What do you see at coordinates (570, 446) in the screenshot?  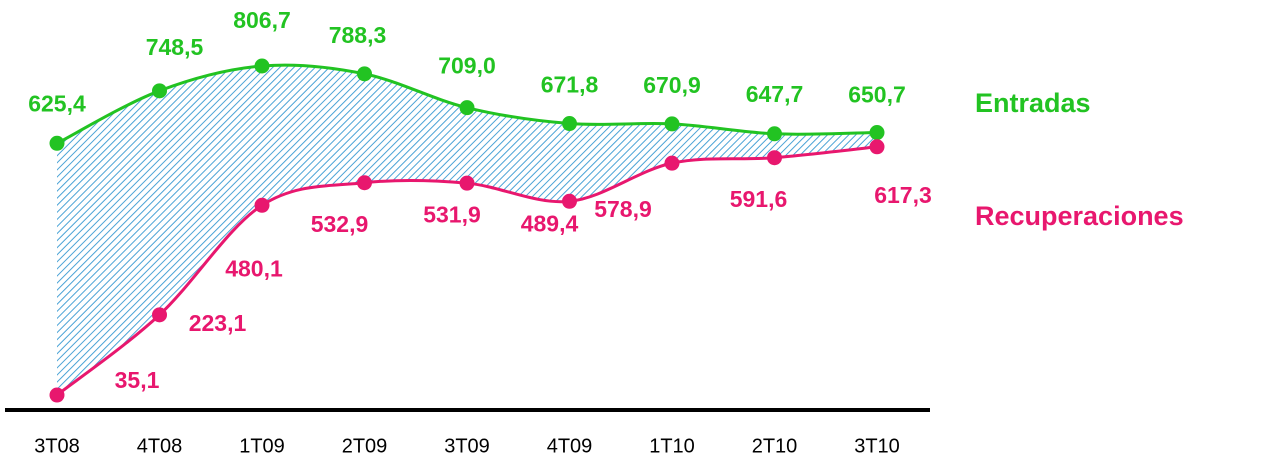 I see `x-tick-label: 4T09` at bounding box center [570, 446].